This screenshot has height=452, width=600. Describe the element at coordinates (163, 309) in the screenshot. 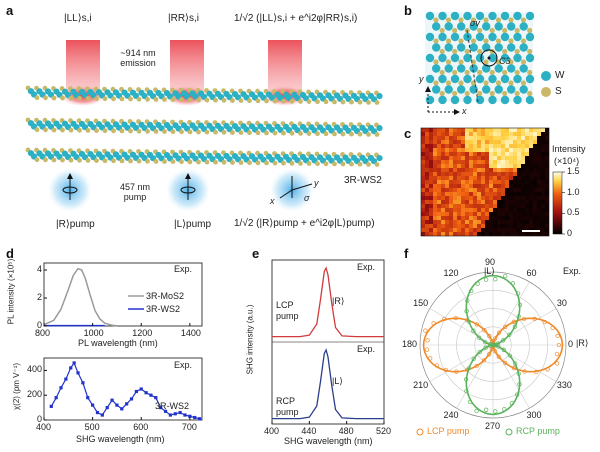

I see `legend-ws2: 3R-WS2` at that location.